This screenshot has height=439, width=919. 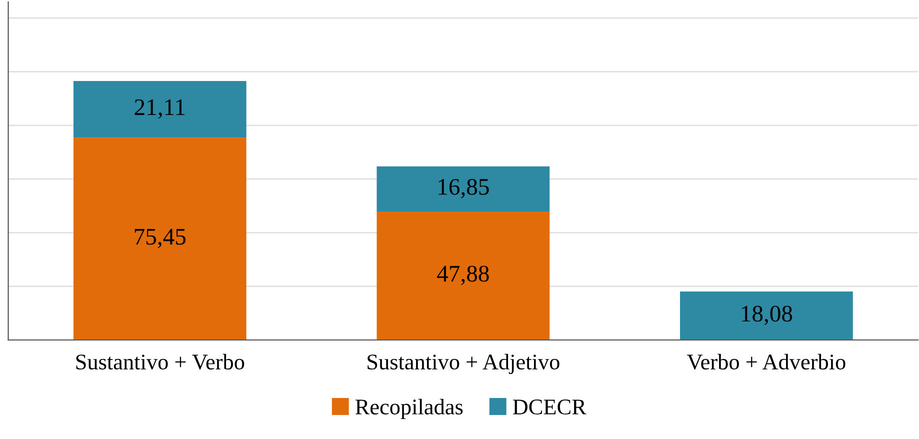 I want to click on x-tick-label: Verbo + Adverbio, so click(x=766, y=362).